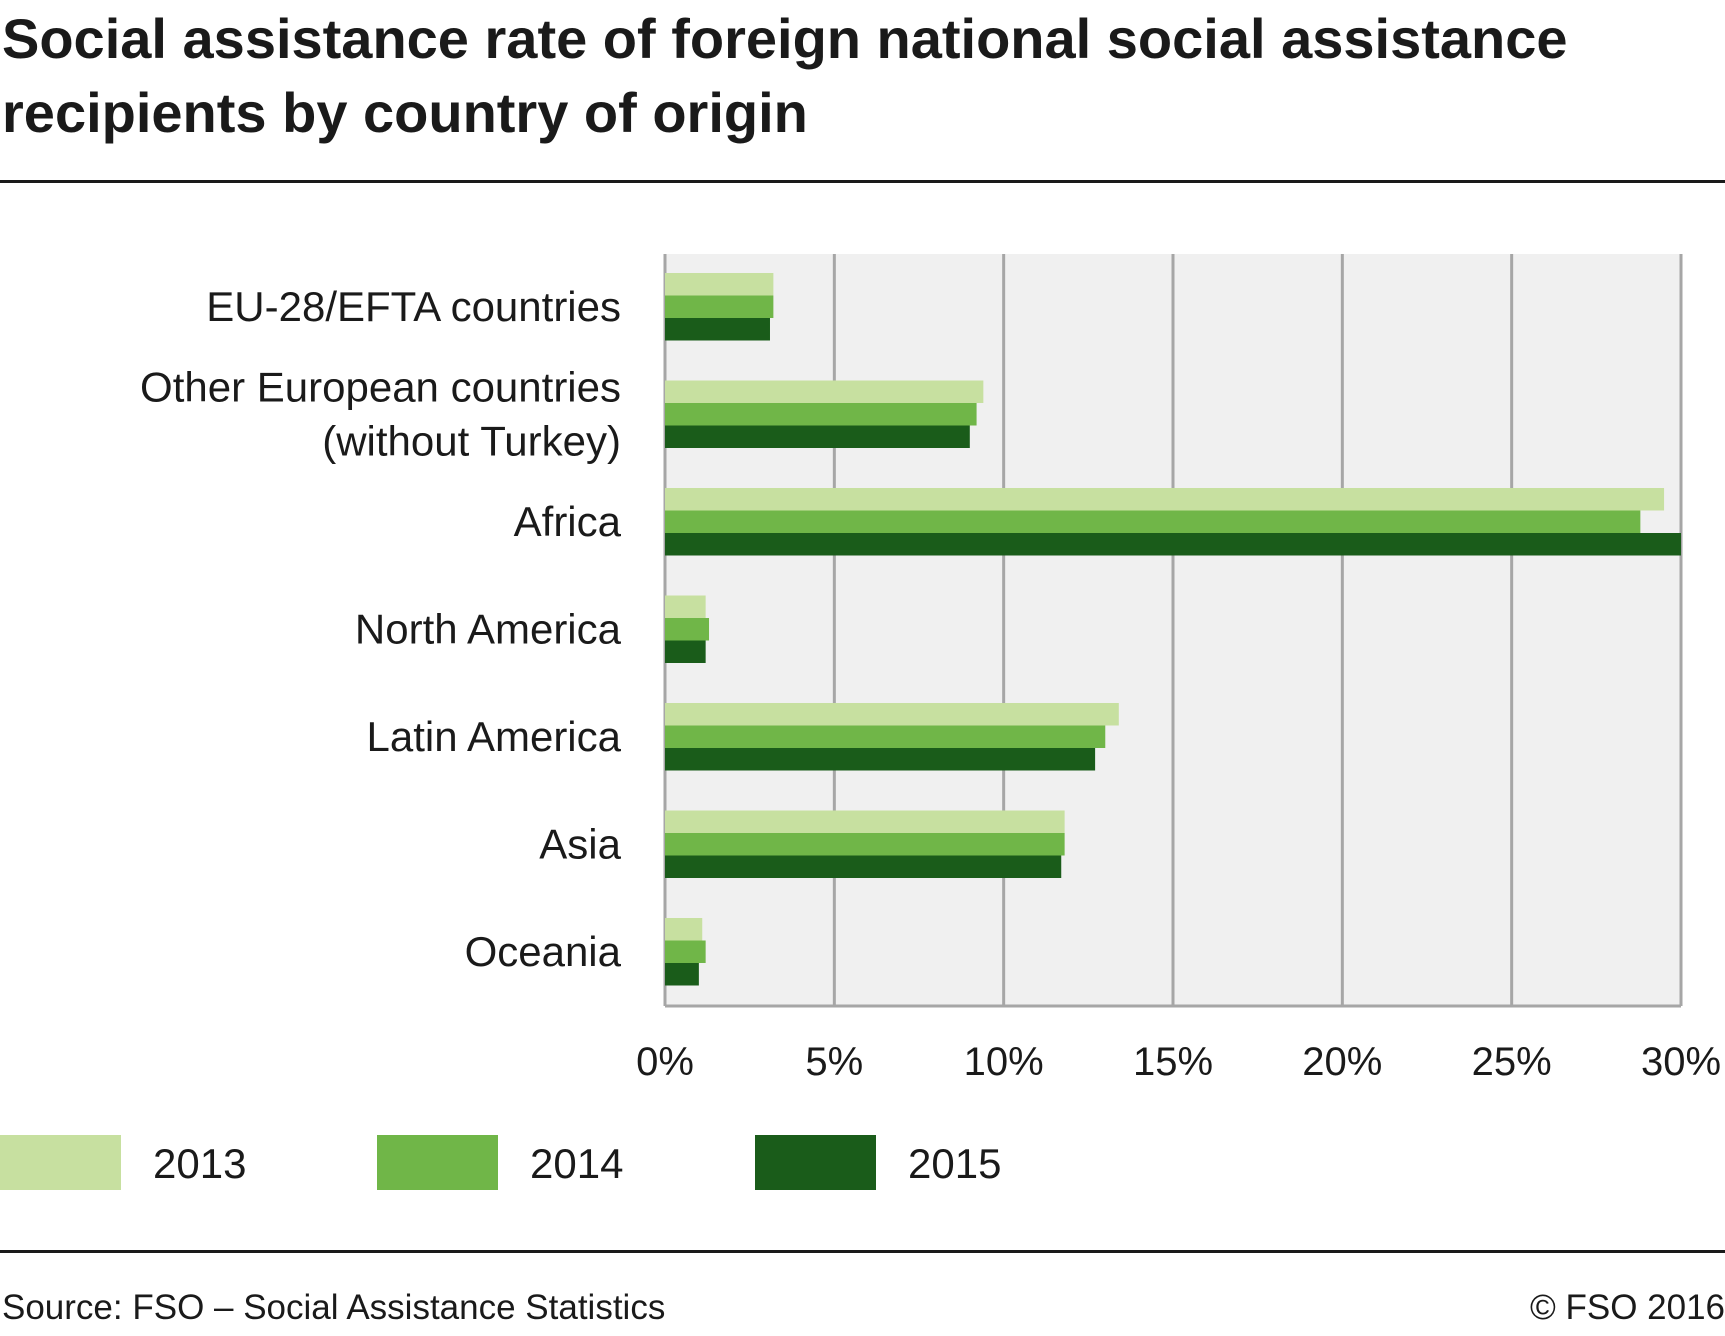 The width and height of the screenshot is (1725, 1336). I want to click on bottom-divider, so click(862, 1251).